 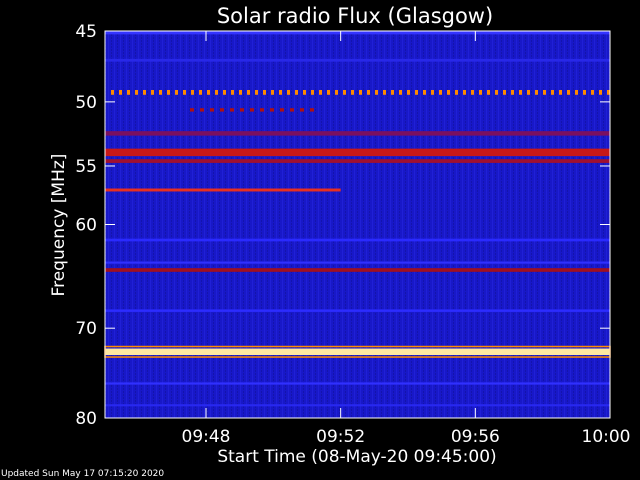 I want to click on y-axis-label: Frequency [MHz], so click(x=59, y=225).